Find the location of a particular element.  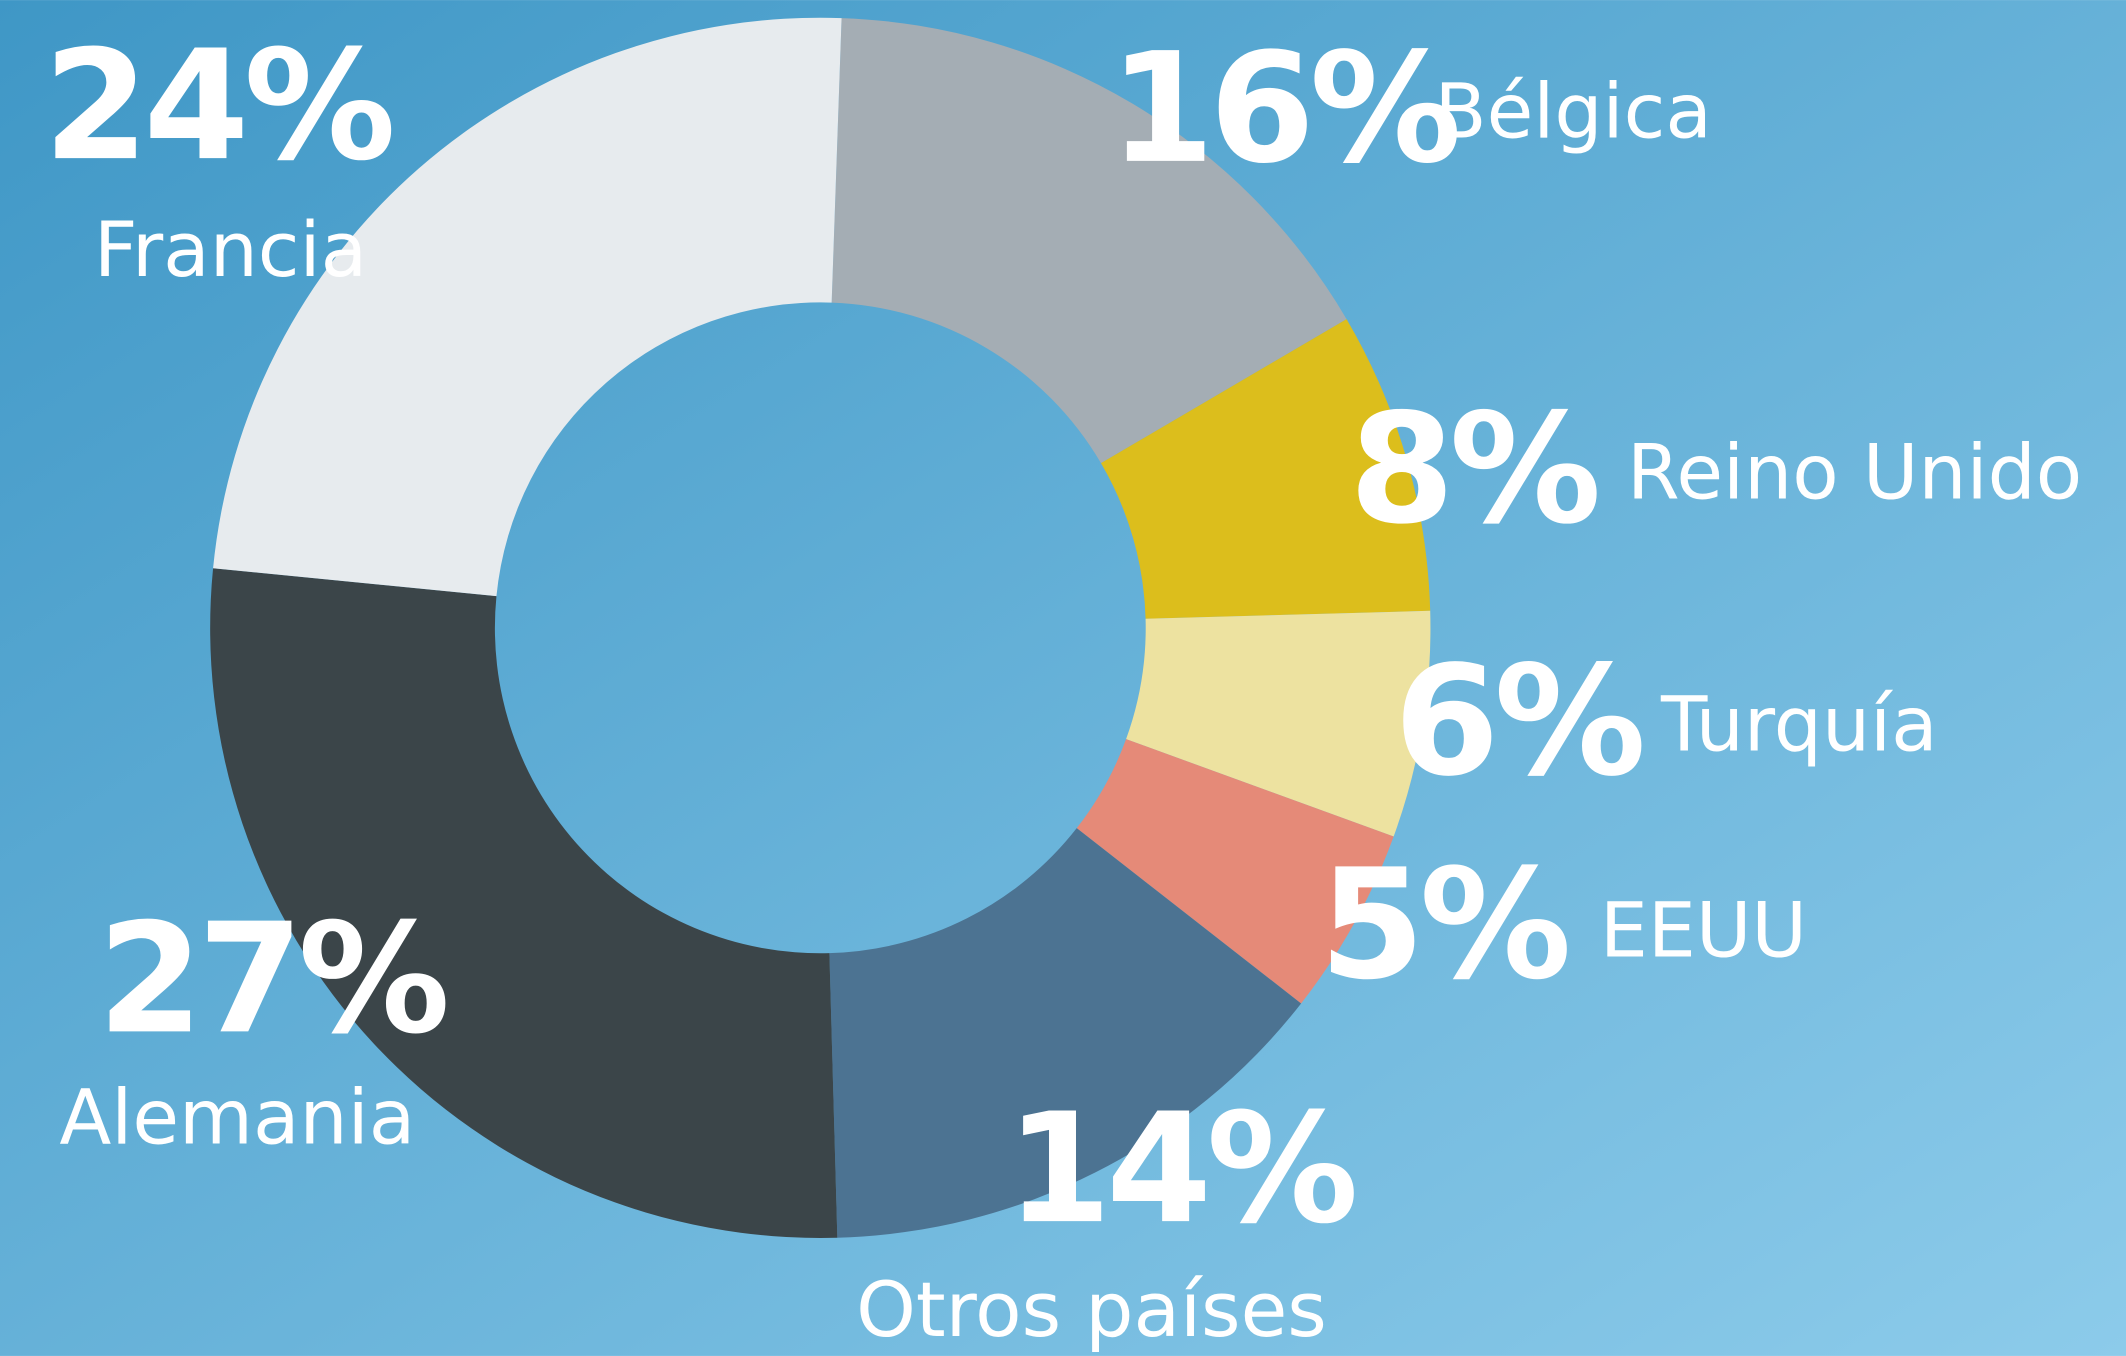

value-label: 27% is located at coordinates (272, 978).